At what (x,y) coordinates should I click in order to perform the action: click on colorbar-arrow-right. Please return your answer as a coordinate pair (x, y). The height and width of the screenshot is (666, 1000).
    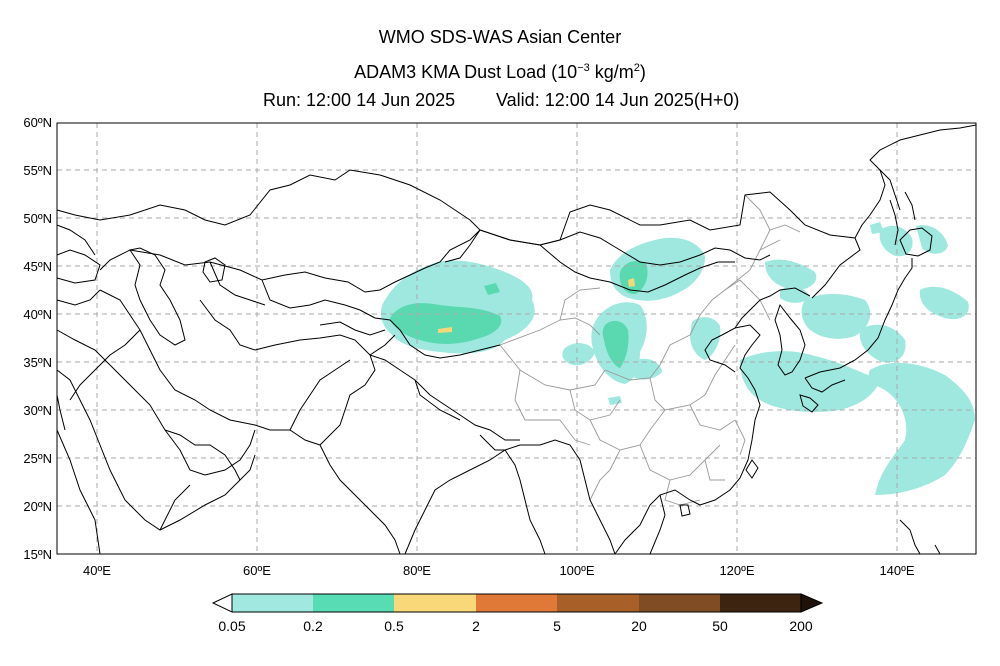
    Looking at the image, I should click on (812, 603).